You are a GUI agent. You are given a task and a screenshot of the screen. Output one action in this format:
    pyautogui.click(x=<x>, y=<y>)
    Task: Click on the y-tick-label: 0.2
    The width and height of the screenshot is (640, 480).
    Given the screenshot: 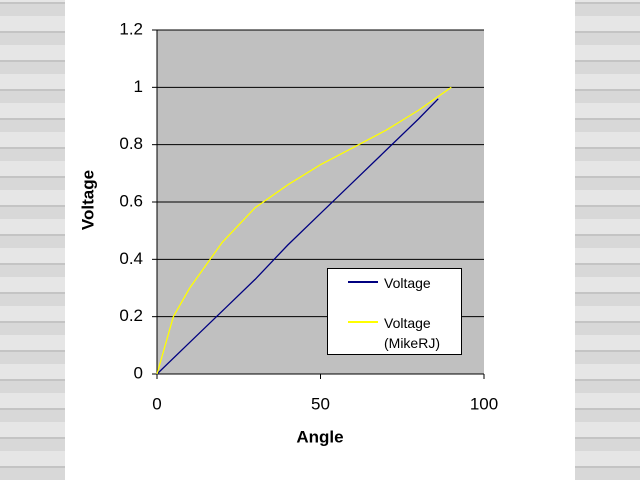 What is the action you would take?
    pyautogui.click(x=131, y=315)
    